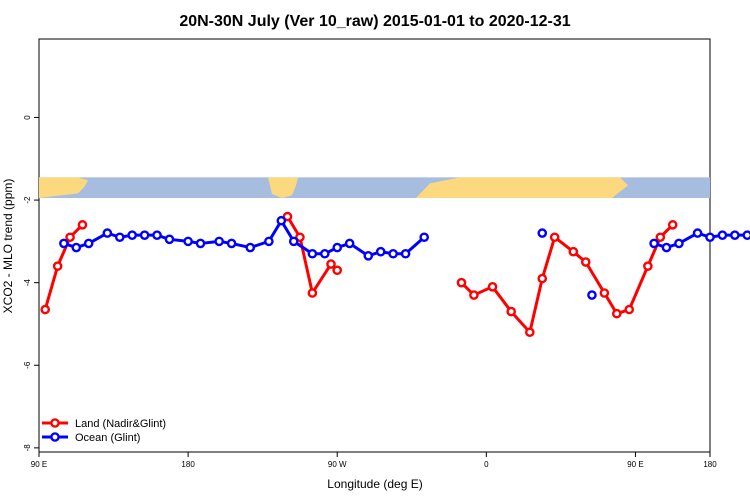 This screenshot has width=750, height=500. What do you see at coordinates (337, 464) in the screenshot?
I see `x-tick-label: 90 W` at bounding box center [337, 464].